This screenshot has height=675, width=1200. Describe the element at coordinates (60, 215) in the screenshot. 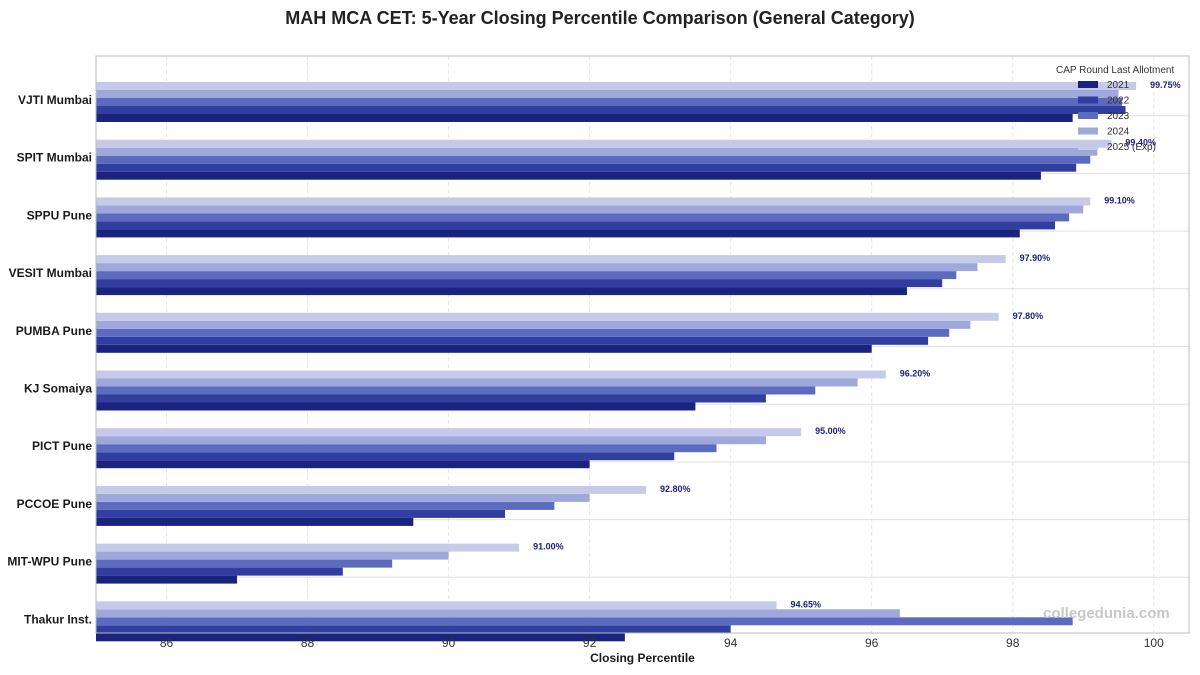

I see `category-label: SPPU Pune` at that location.